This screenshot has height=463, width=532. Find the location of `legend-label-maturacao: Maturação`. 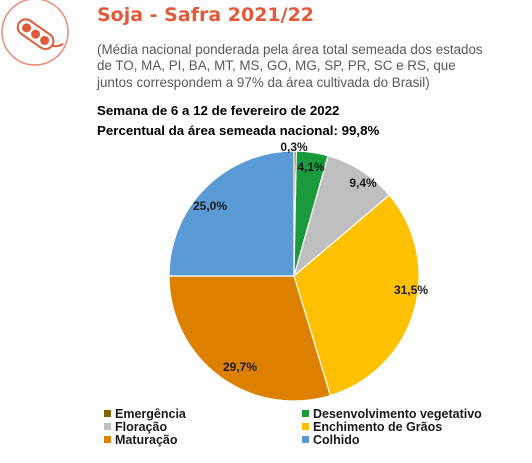

legend-label-maturacao: Maturação is located at coordinates (146, 440).